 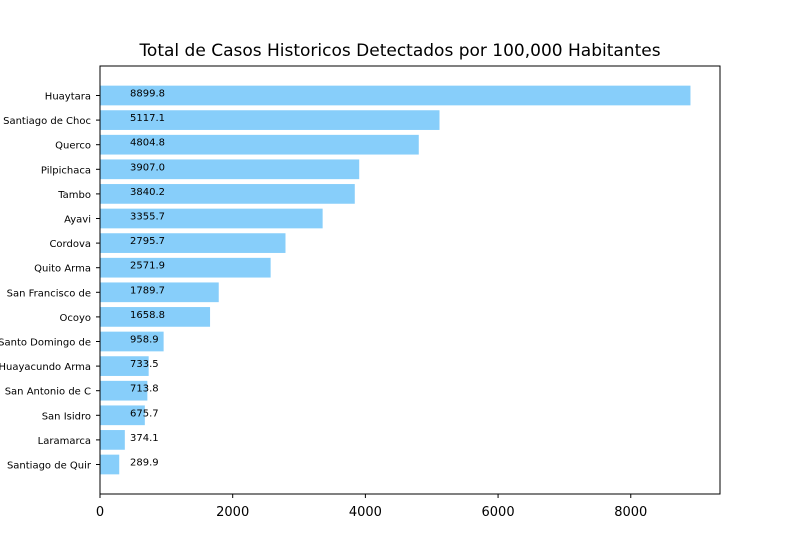 I want to click on data-label: 2571.9, so click(x=147, y=266).